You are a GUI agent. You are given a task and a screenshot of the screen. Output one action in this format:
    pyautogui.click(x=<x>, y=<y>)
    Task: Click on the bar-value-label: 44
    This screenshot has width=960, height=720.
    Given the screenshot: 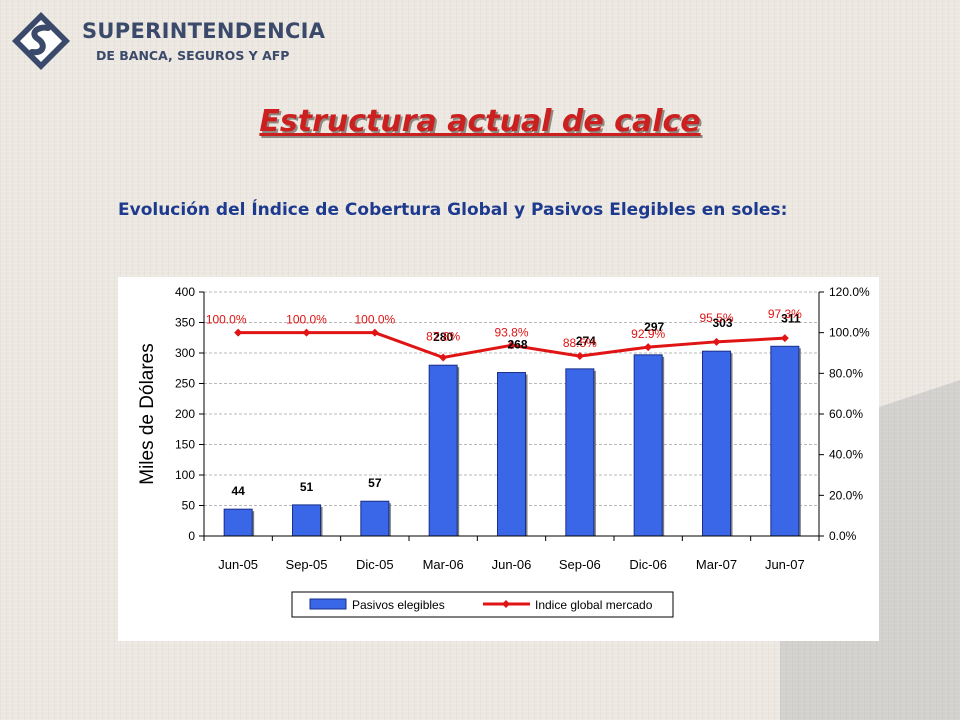 What is the action you would take?
    pyautogui.click(x=238, y=491)
    